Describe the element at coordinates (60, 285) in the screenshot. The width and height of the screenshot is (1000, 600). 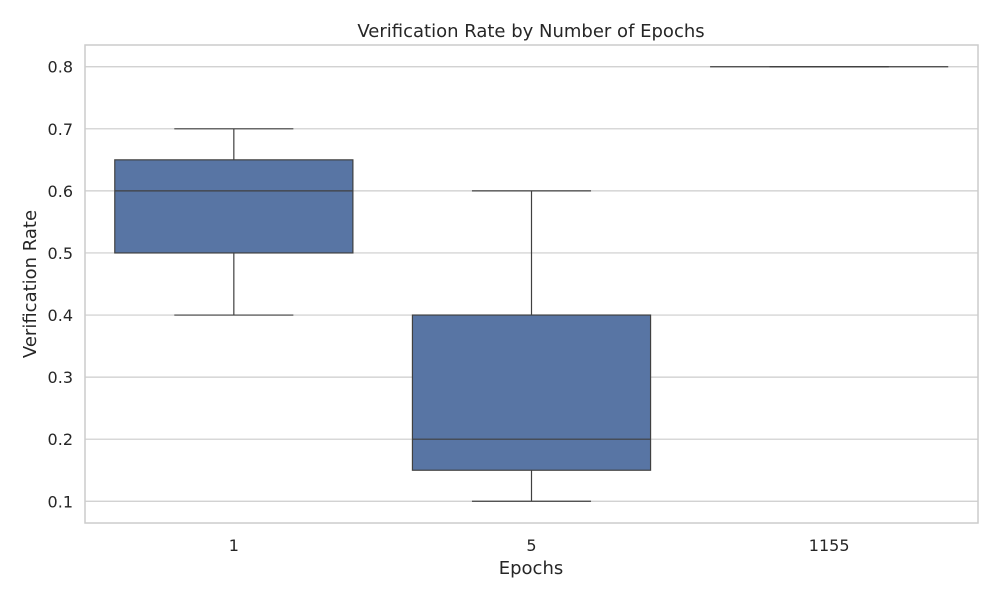
I see `y-tick-labels: 0.1 0.2 0.3 0.4 0.5 0.6 0.7 0.8` at that location.